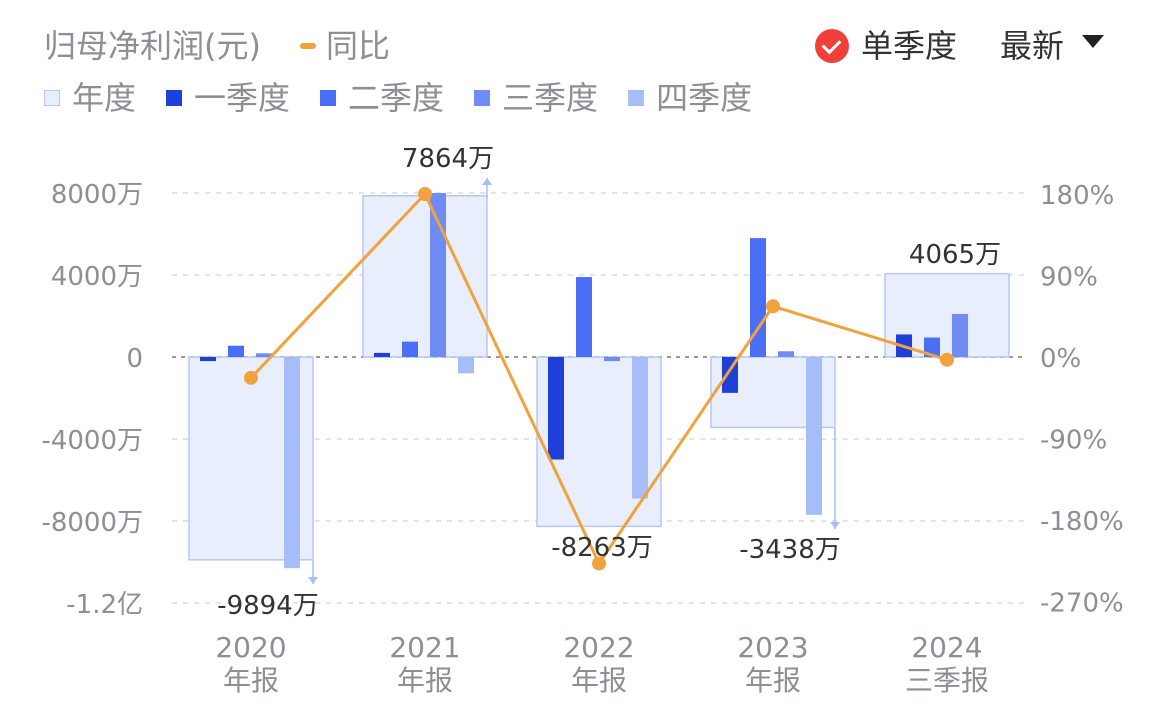 This screenshot has height=714, width=1165. I want to click on legend-item-q1: 一季度, so click(228, 98).